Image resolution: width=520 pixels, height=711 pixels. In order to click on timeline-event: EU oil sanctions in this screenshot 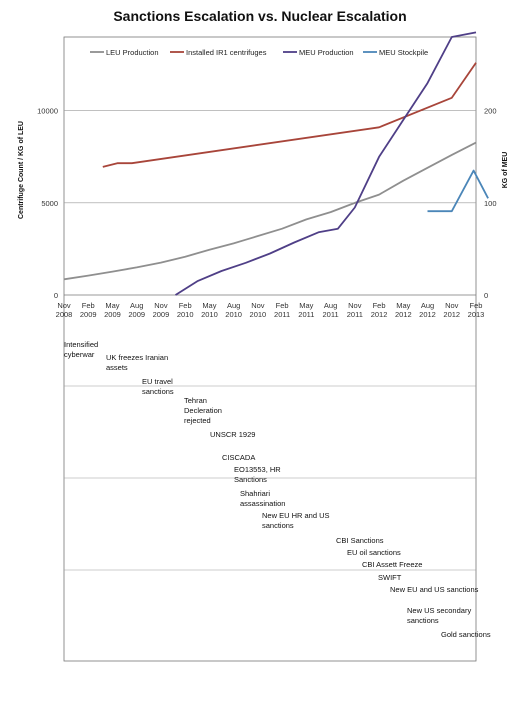, I will do `click(374, 552)`.